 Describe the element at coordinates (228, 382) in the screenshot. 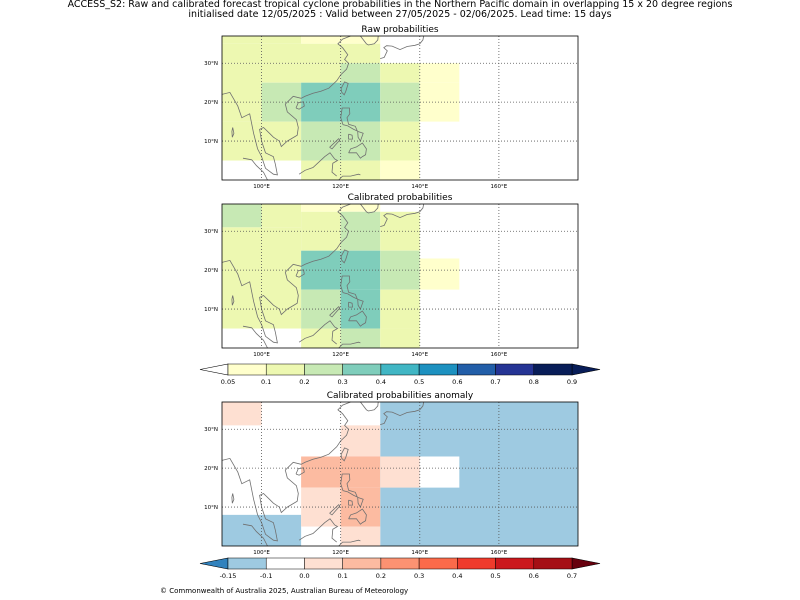

I see `colorbar-tick-label: 0.05` at that location.